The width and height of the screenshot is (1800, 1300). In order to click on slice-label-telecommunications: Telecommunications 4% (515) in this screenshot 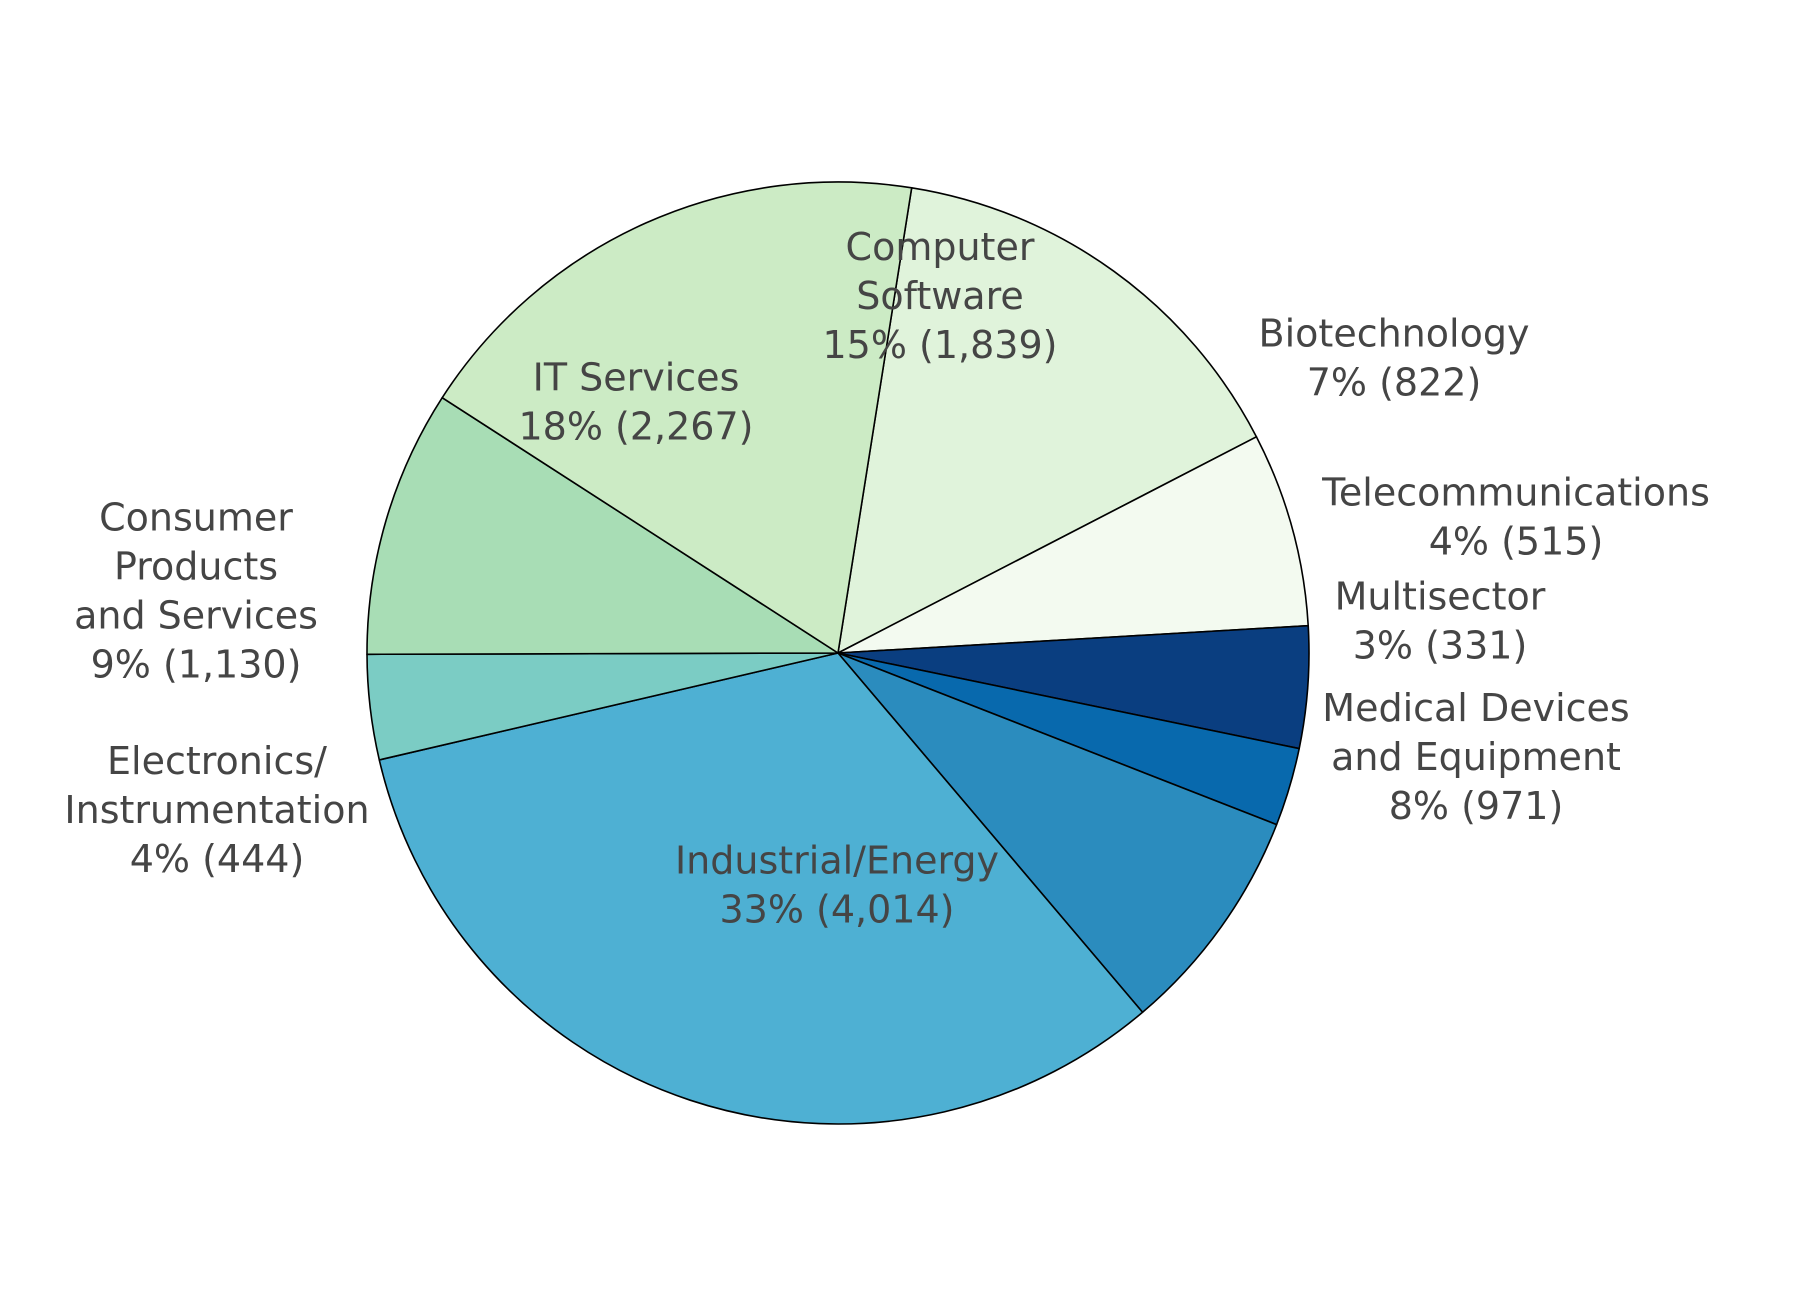, I will do `click(1515, 517)`.